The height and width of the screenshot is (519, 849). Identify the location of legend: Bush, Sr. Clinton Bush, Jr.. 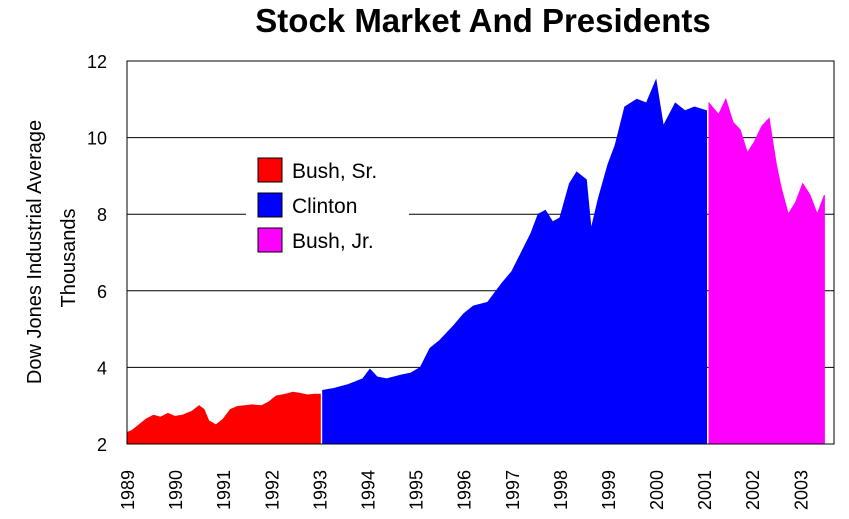
(327, 208).